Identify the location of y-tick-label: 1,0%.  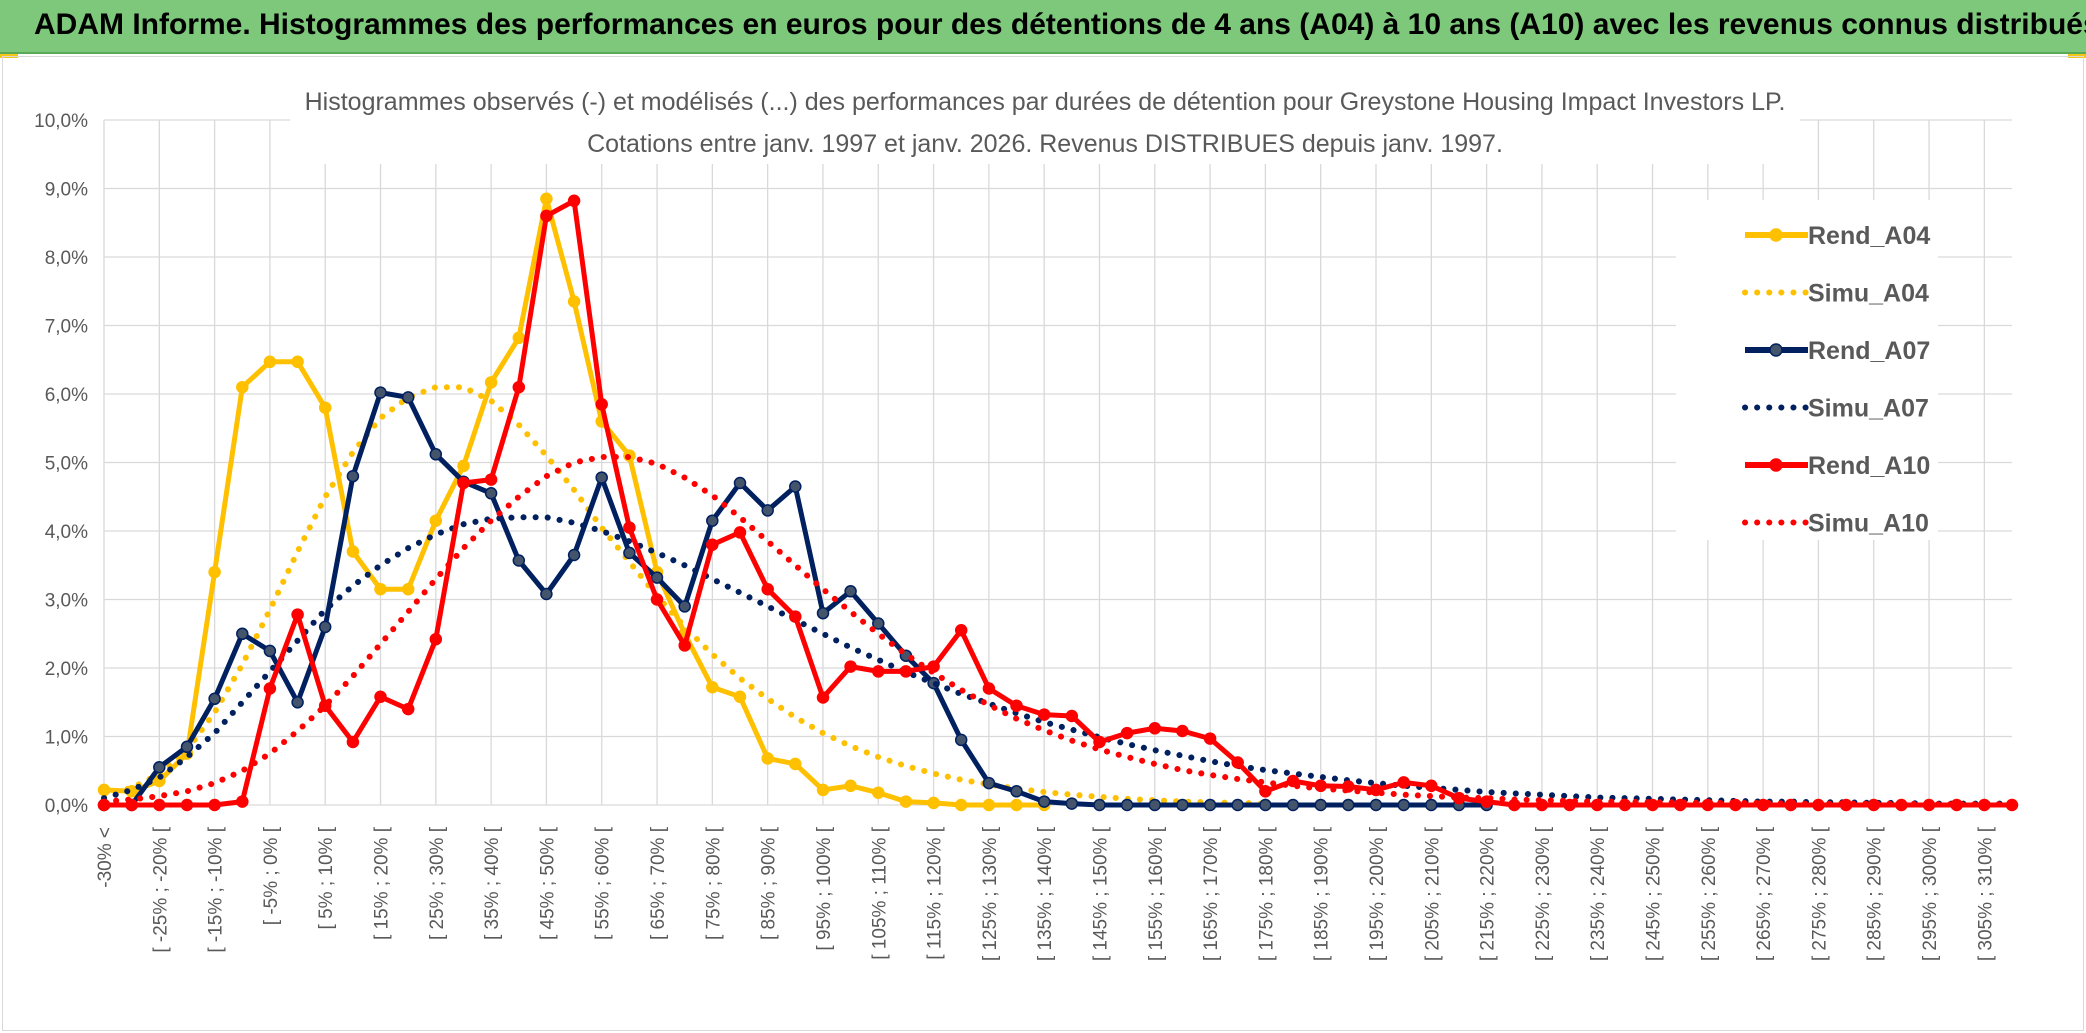
(66, 738).